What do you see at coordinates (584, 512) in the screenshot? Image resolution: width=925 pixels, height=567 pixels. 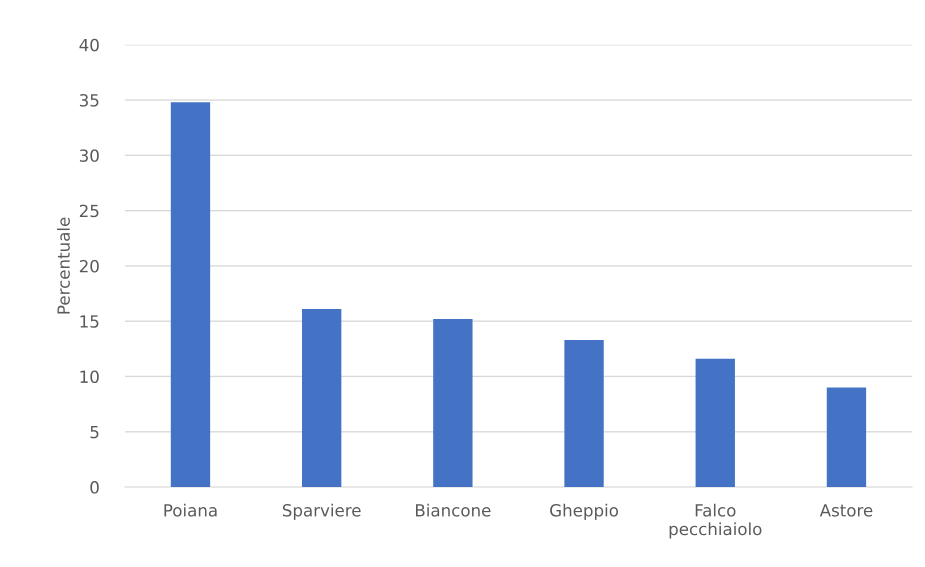 I see `x-tick-label: Gheppio` at bounding box center [584, 512].